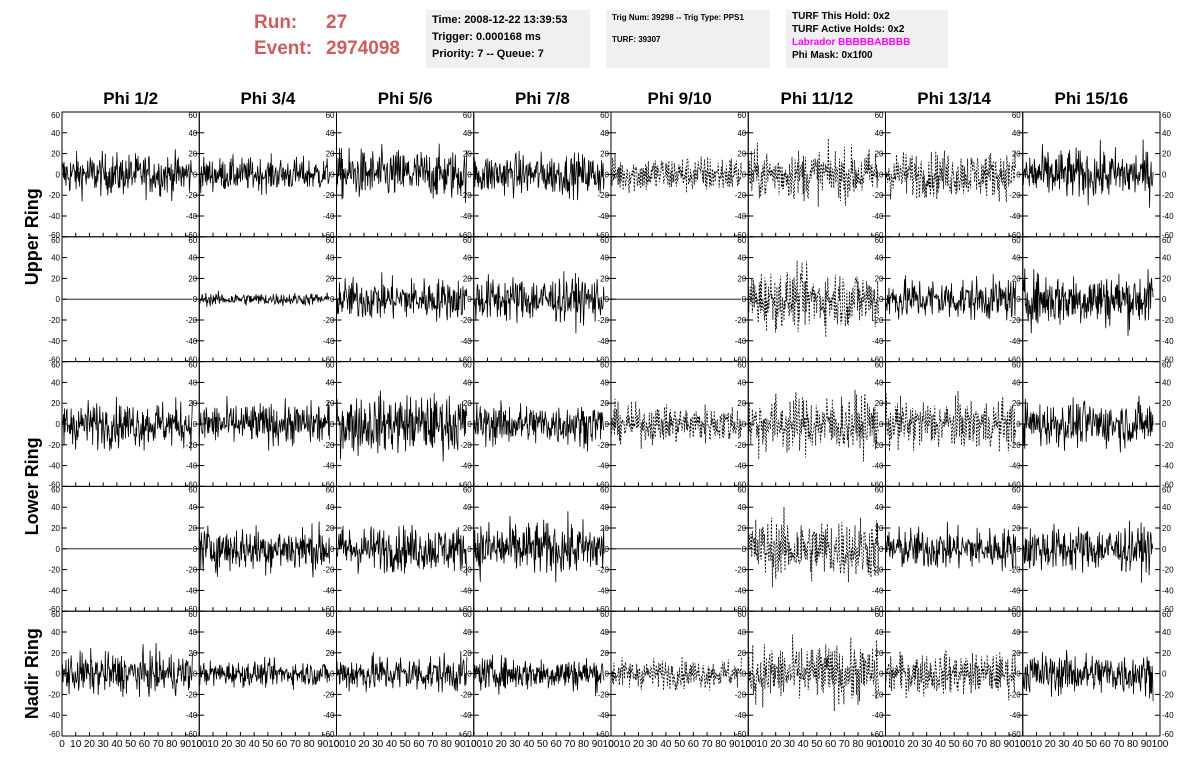  What do you see at coordinates (32, 486) in the screenshot?
I see `ring-label: Lower Ring` at bounding box center [32, 486].